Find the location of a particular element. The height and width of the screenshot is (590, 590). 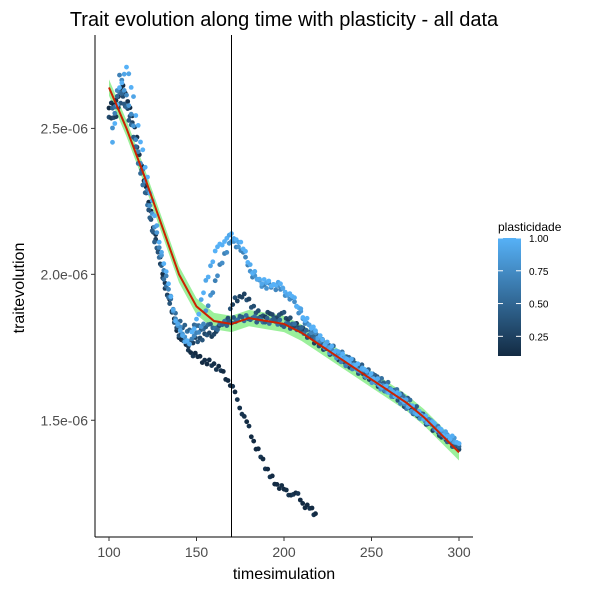

y-axis-title: traitevolution is located at coordinates (19, 288).